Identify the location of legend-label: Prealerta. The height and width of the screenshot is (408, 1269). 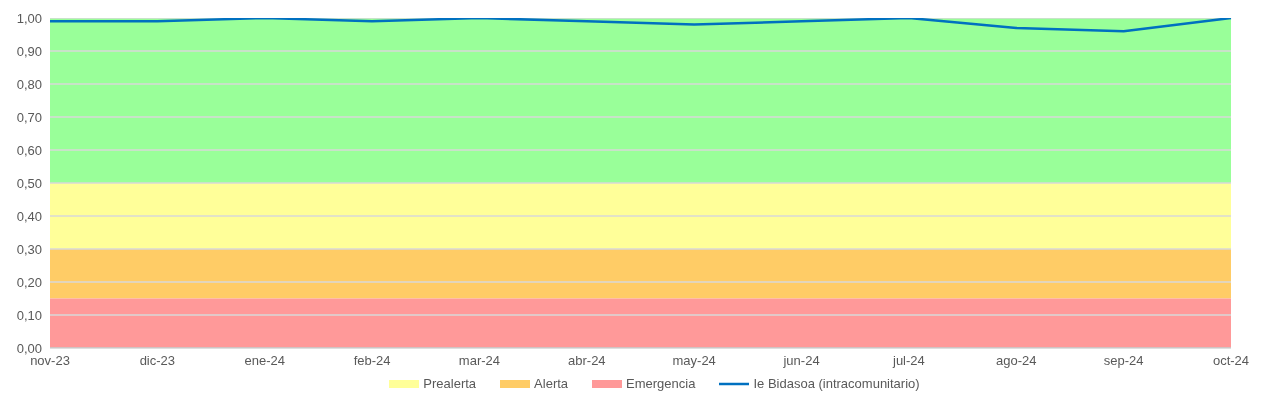
(450, 383).